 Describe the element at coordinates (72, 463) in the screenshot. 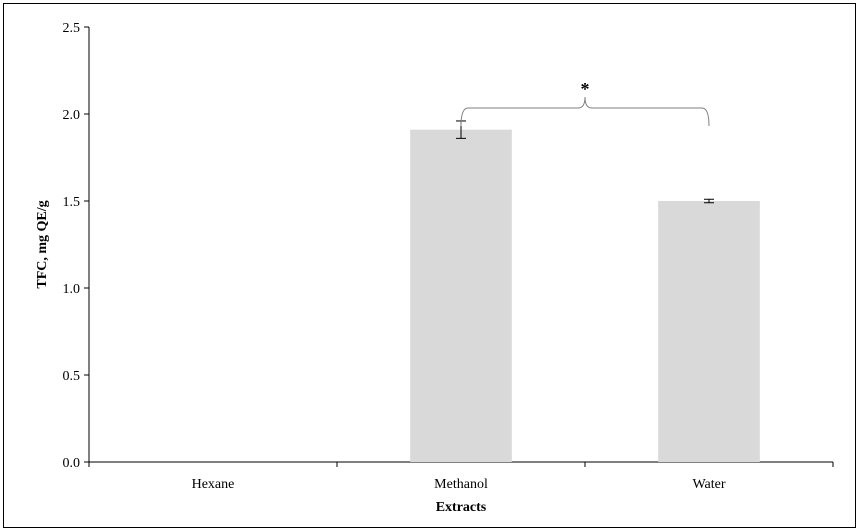

I see `y-tick-label: 0.0` at that location.